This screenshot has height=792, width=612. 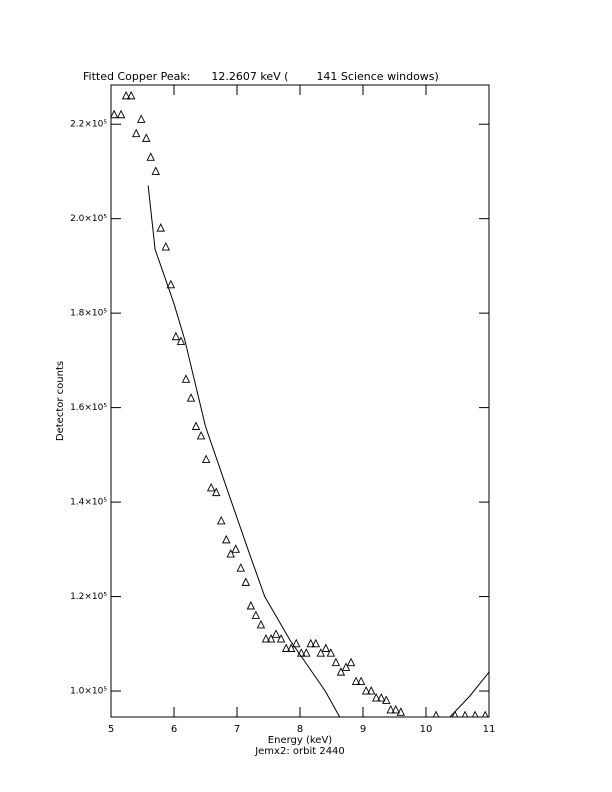 What do you see at coordinates (88, 597) in the screenshot?
I see `y-tick-label: 1.2×10⁵` at bounding box center [88, 597].